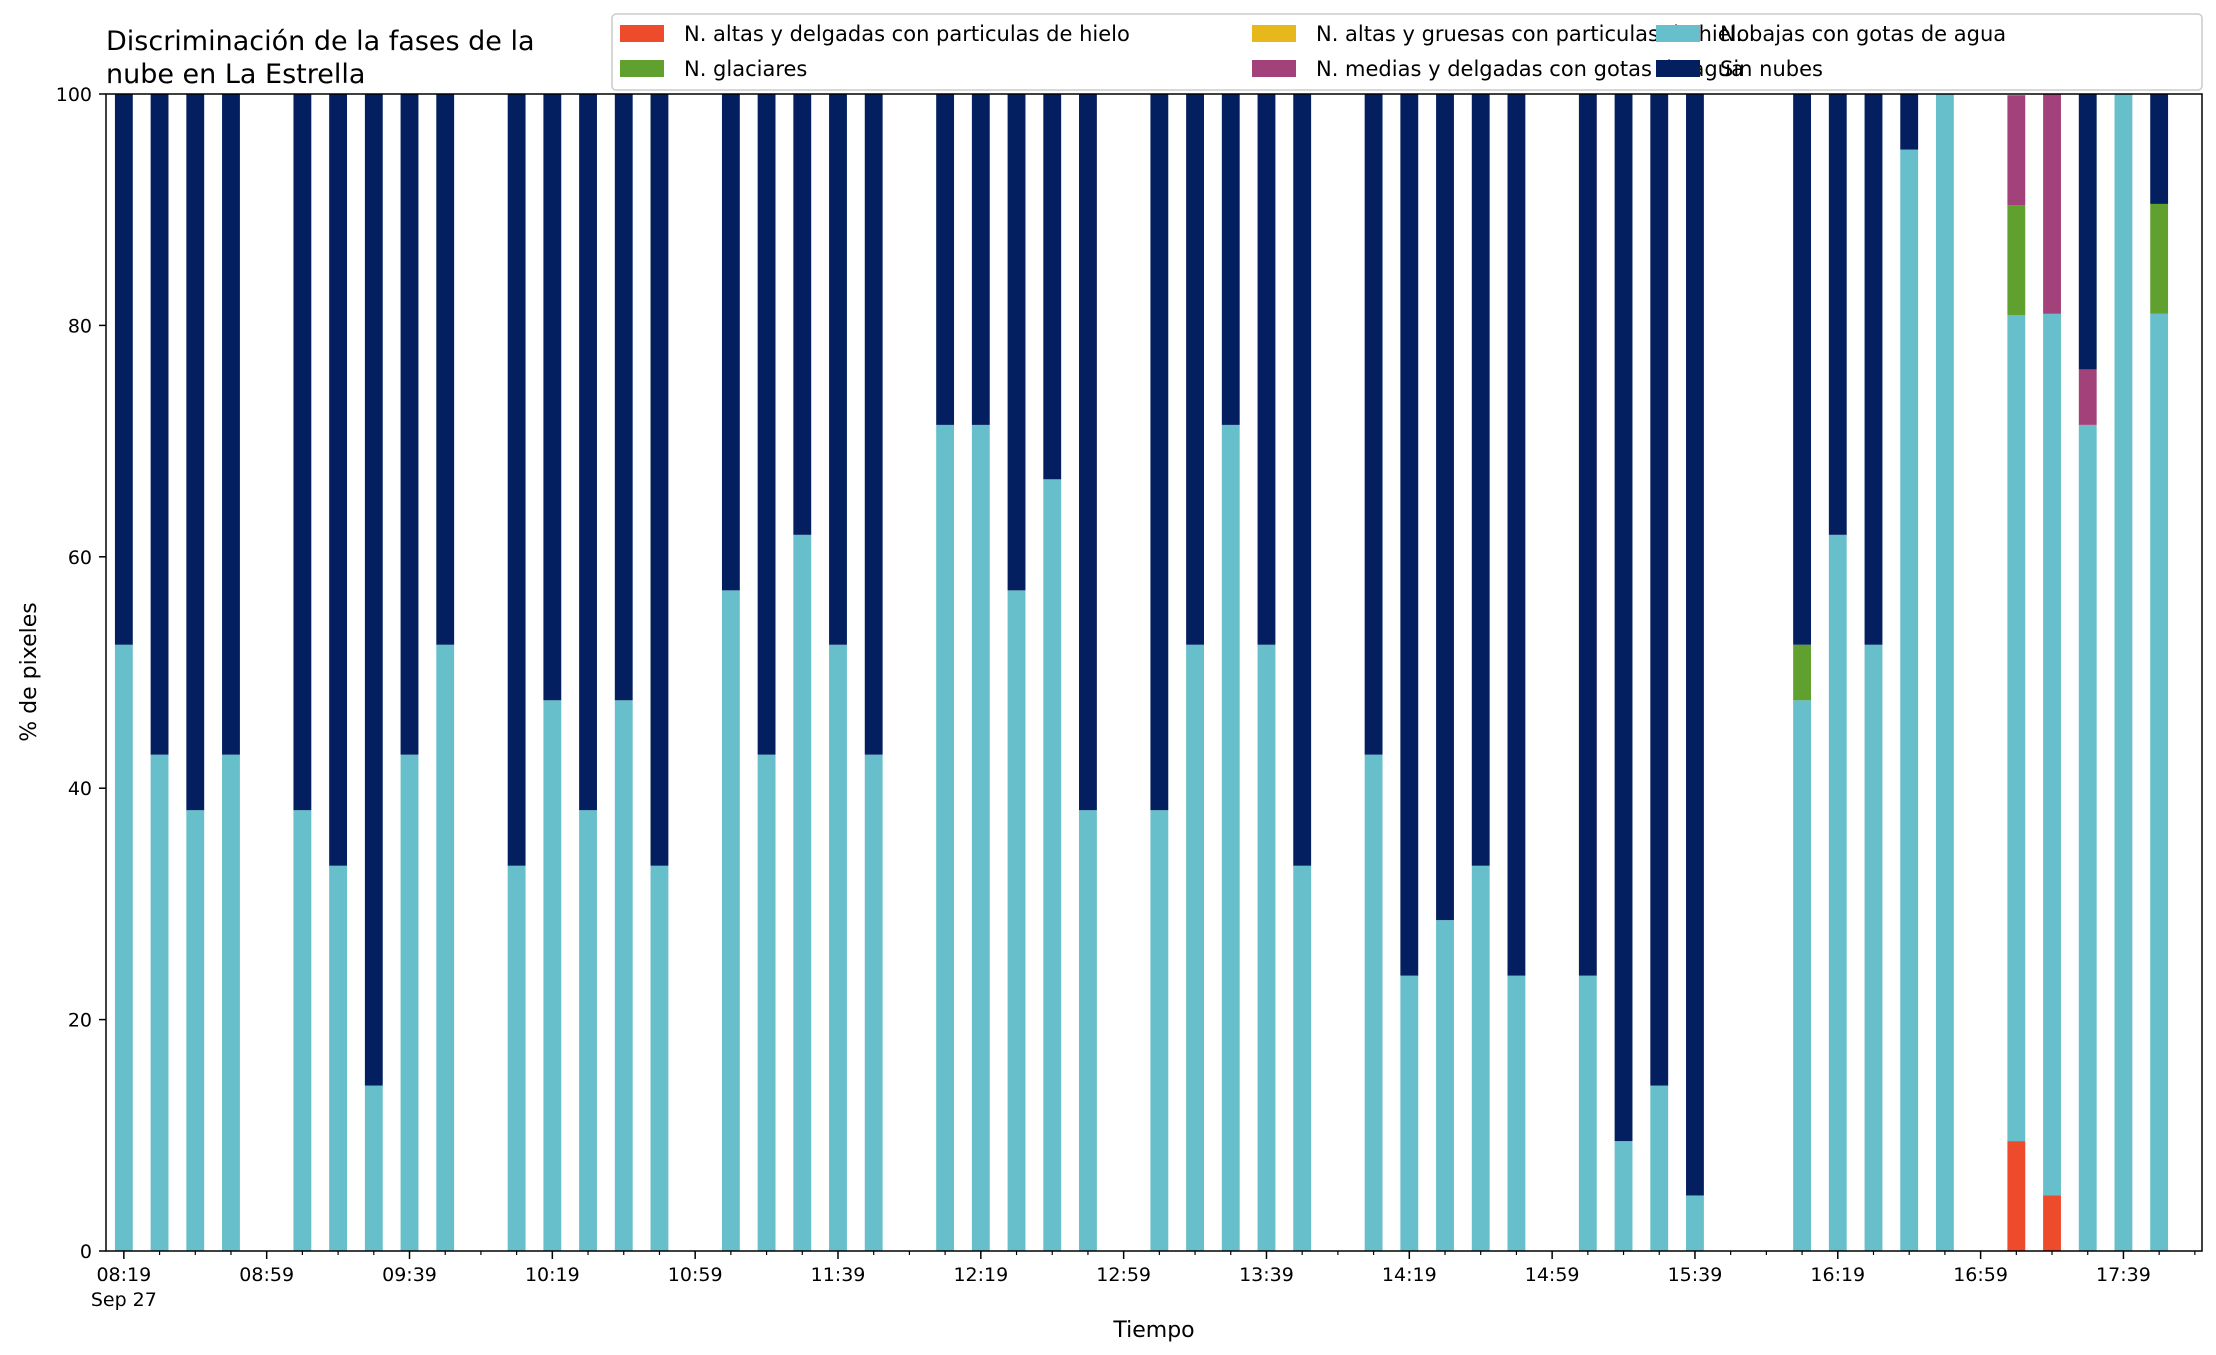 The width and height of the screenshot is (2216, 1355). I want to click on legend-label-2: N. bajas con gotas de agua, so click(1863, 34).